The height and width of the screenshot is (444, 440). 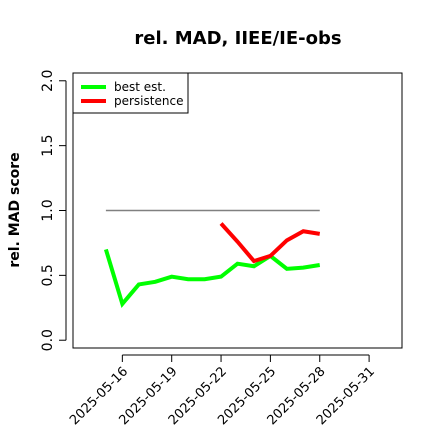 What do you see at coordinates (48, 81) in the screenshot?
I see `y-tick-label: 2.0` at bounding box center [48, 81].